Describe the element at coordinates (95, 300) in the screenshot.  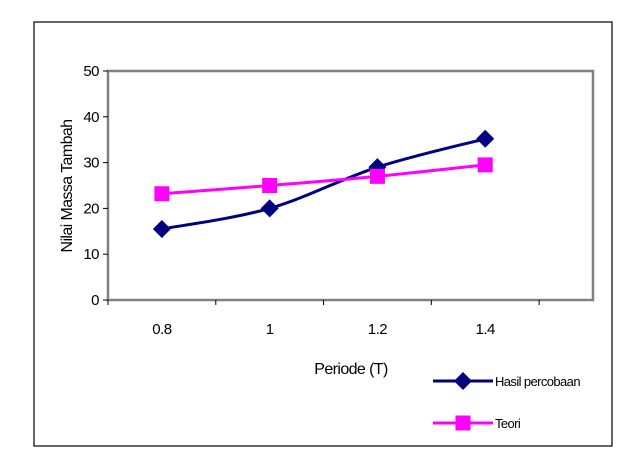
I see `y-tick-label: 0` at that location.